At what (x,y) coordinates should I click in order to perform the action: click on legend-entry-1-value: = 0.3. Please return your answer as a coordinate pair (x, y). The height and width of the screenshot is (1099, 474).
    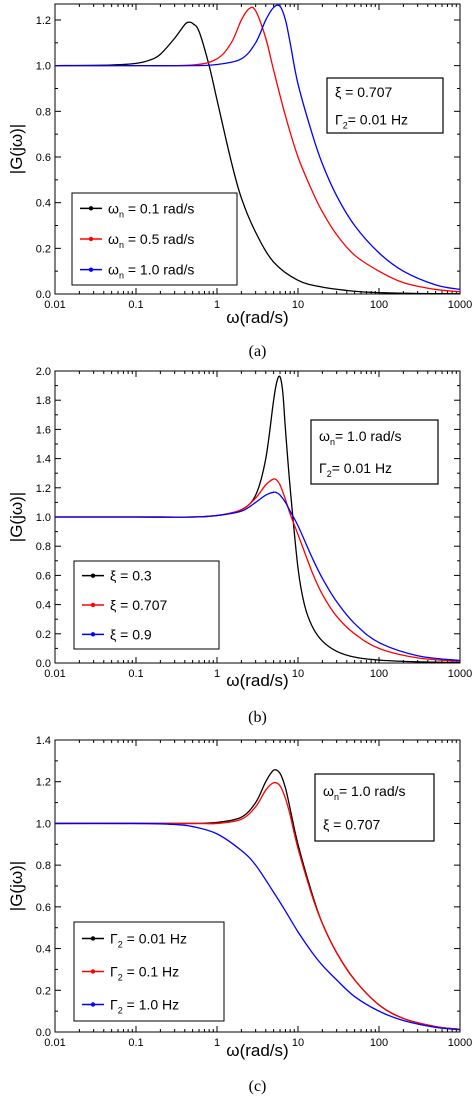
    Looking at the image, I should click on (134, 576).